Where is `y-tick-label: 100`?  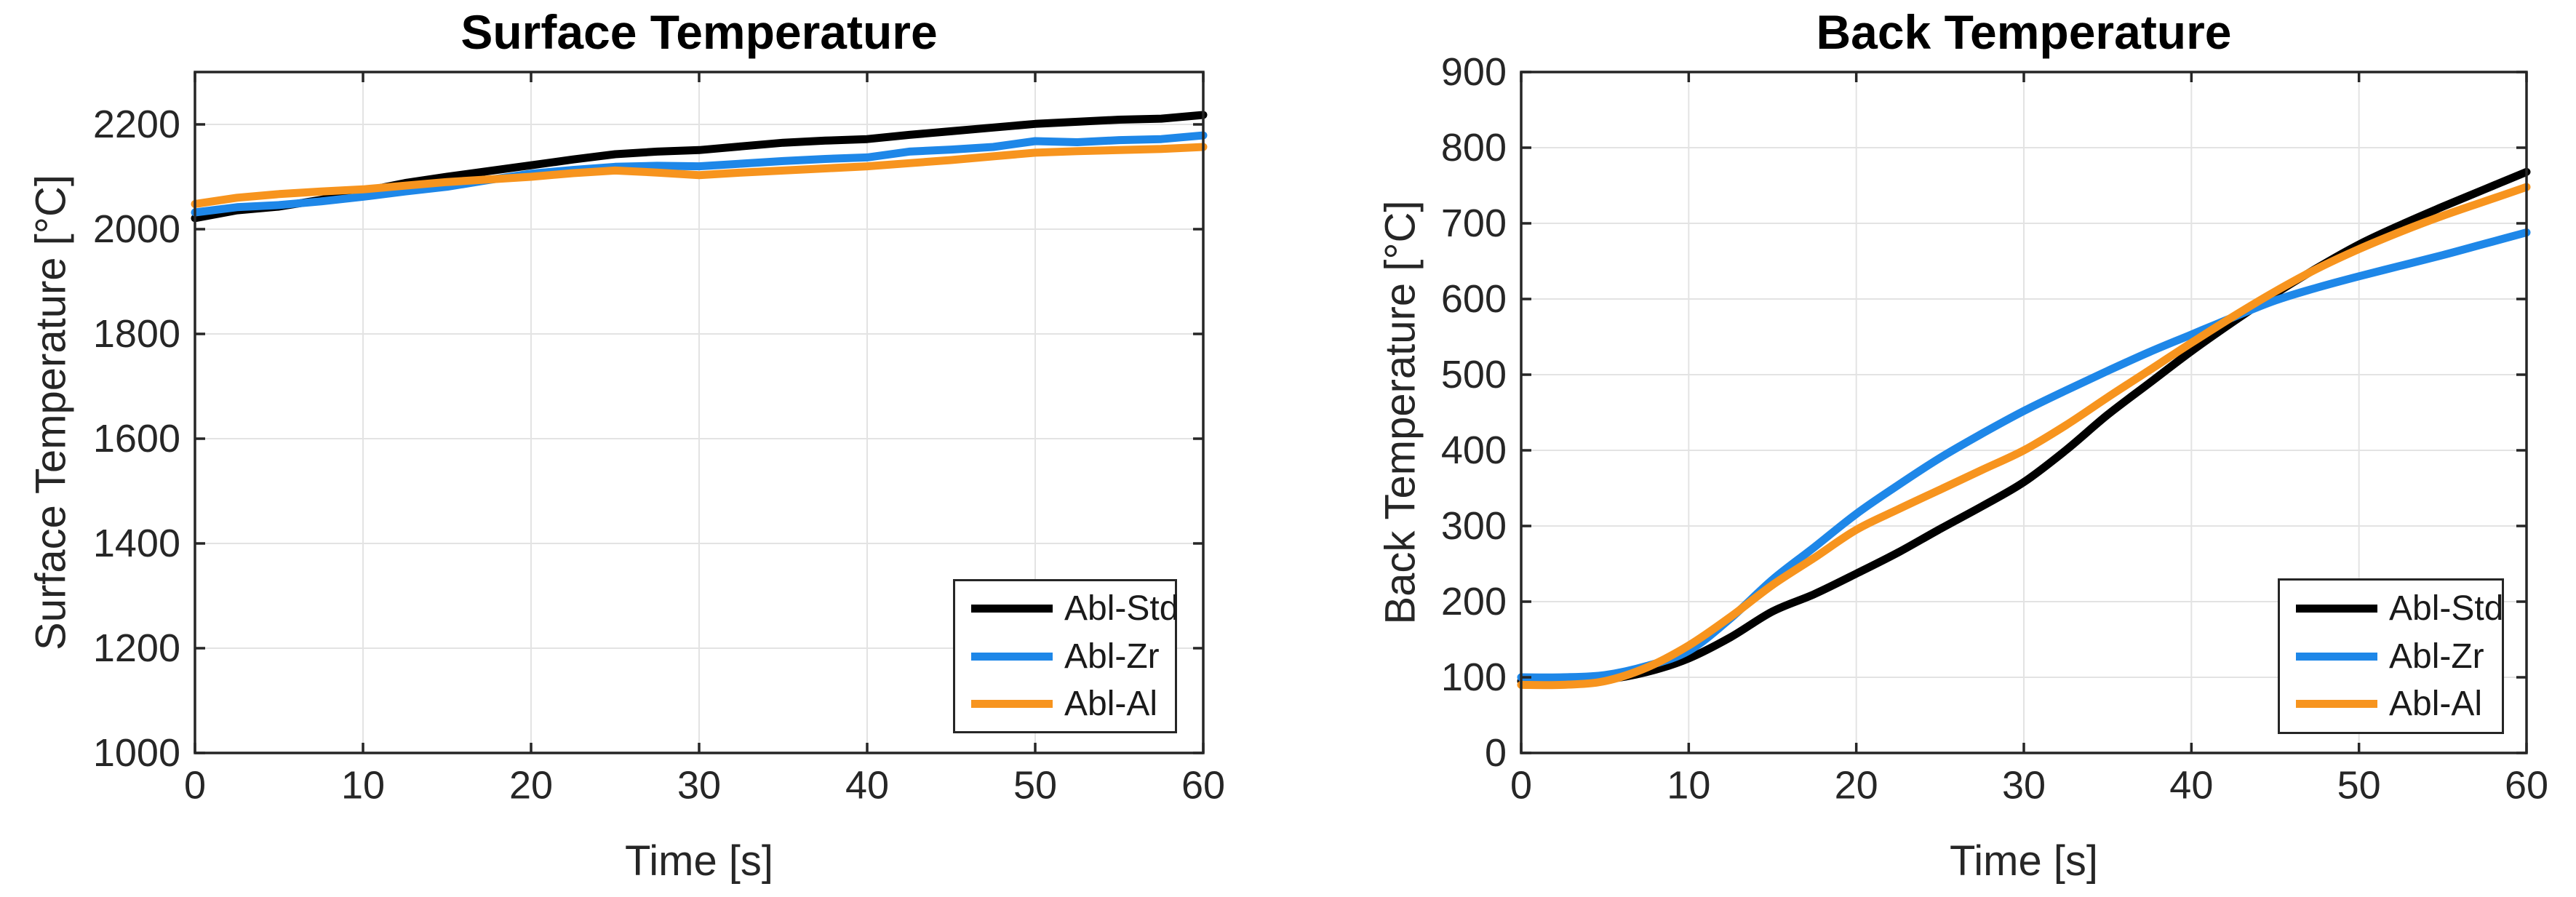
y-tick-label: 100 is located at coordinates (1474, 677).